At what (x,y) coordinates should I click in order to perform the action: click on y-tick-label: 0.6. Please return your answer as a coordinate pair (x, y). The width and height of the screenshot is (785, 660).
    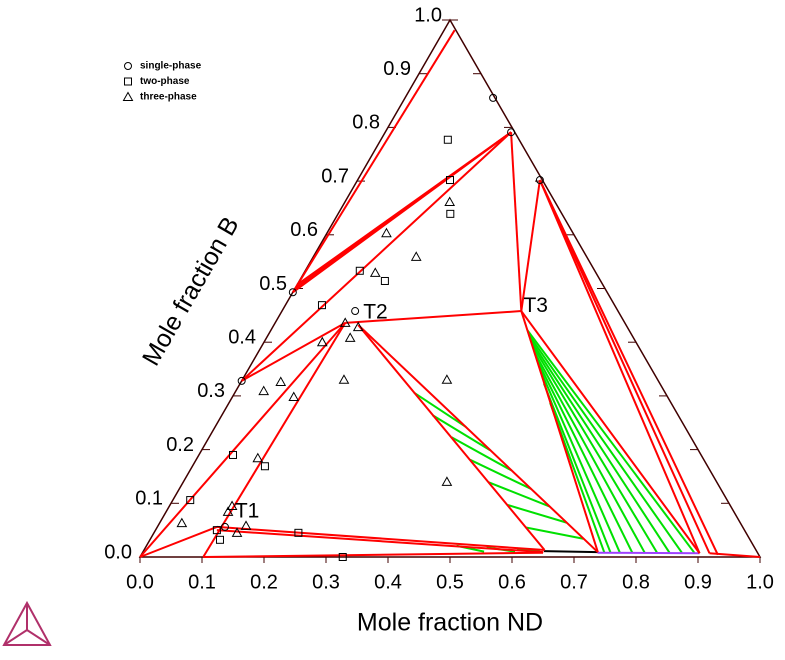
    Looking at the image, I should click on (304, 230).